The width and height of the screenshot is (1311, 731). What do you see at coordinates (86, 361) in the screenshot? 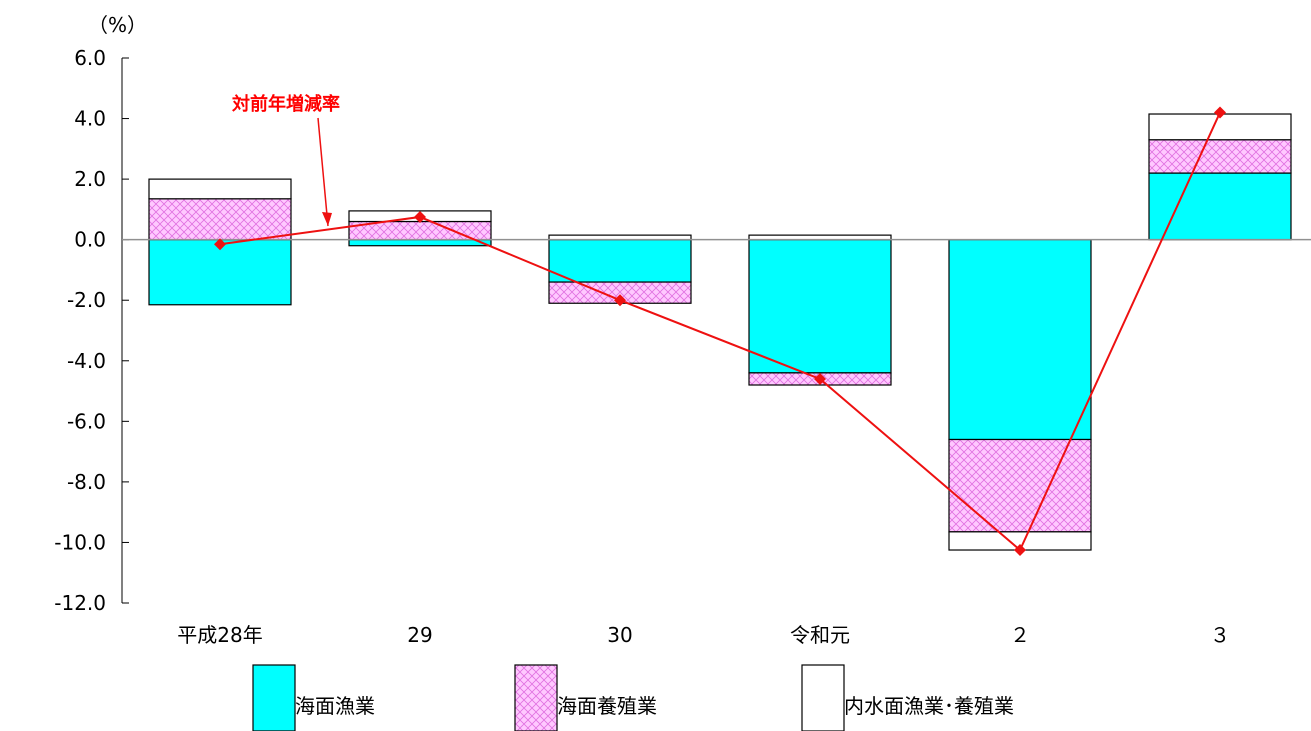
I see `y-tick-label: -4.0` at bounding box center [86, 361].